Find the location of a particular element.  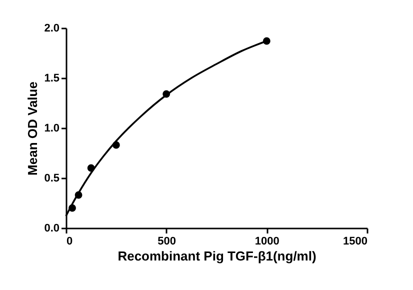

y-tick-label: 2.0 is located at coordinates (52, 28).